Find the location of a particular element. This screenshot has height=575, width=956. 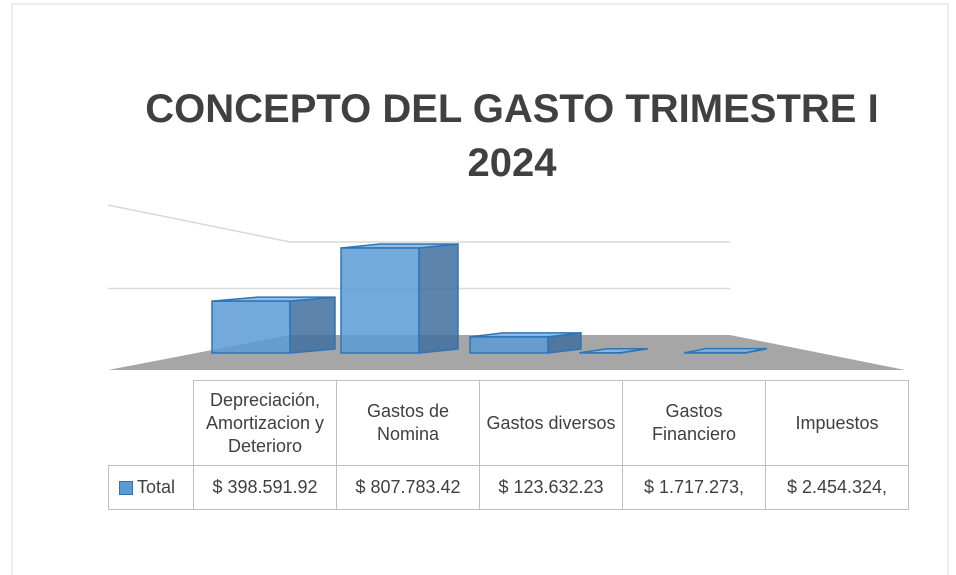

value-label: $ 2.454.324, is located at coordinates (837, 487).